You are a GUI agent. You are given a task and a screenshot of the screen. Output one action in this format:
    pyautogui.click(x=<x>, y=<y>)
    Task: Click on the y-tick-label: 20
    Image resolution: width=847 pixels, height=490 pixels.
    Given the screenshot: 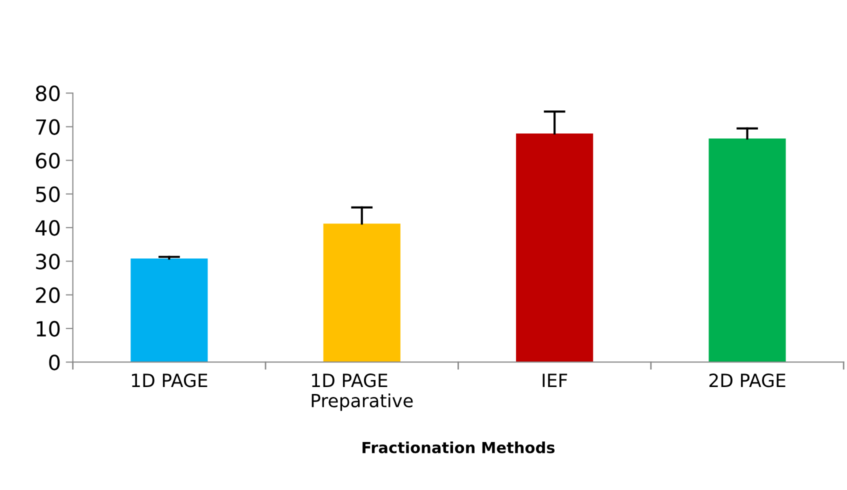 What is the action you would take?
    pyautogui.click(x=48, y=295)
    